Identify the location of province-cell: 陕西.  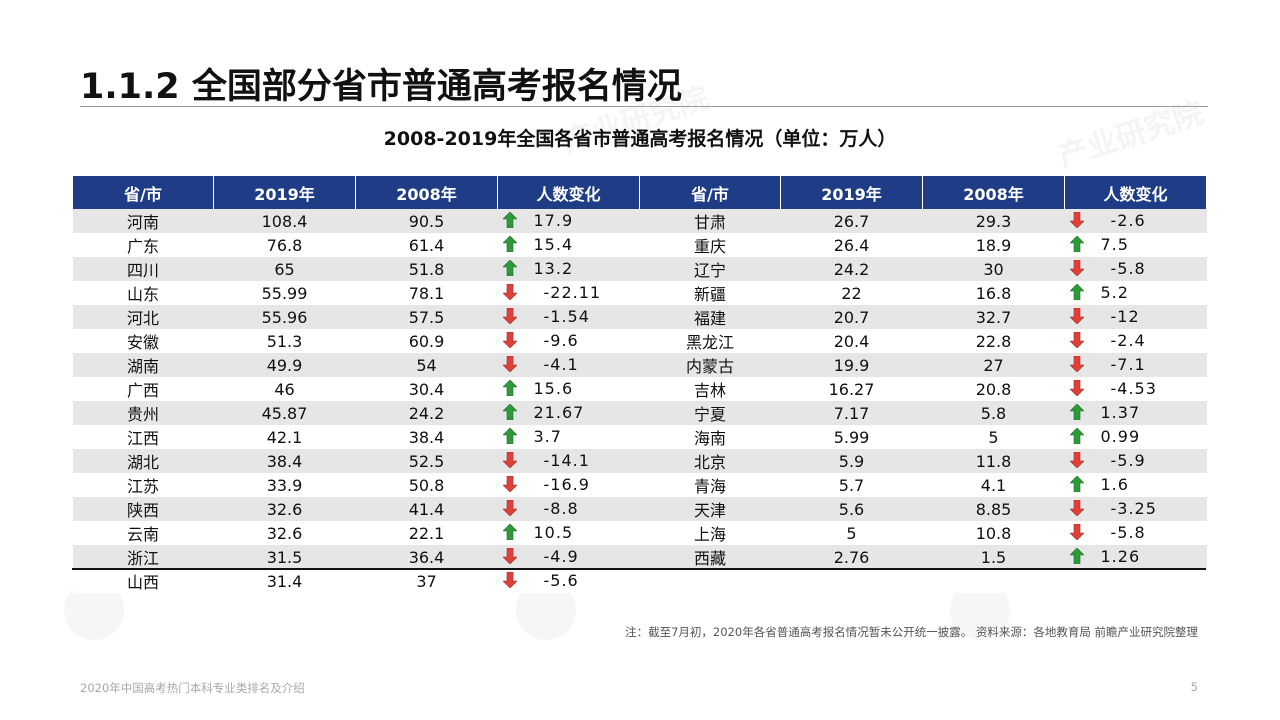
(143, 509).